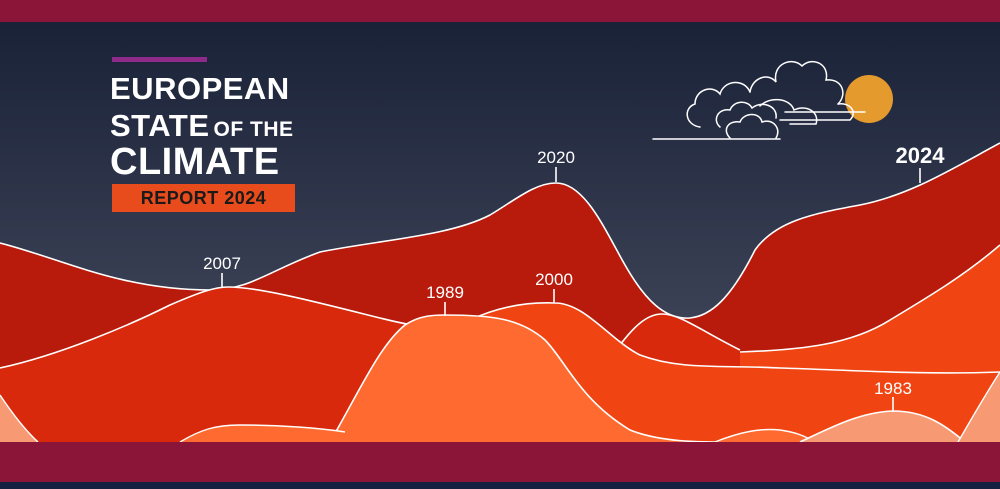  What do you see at coordinates (500, 11) in the screenshot?
I see `top-frame-band` at bounding box center [500, 11].